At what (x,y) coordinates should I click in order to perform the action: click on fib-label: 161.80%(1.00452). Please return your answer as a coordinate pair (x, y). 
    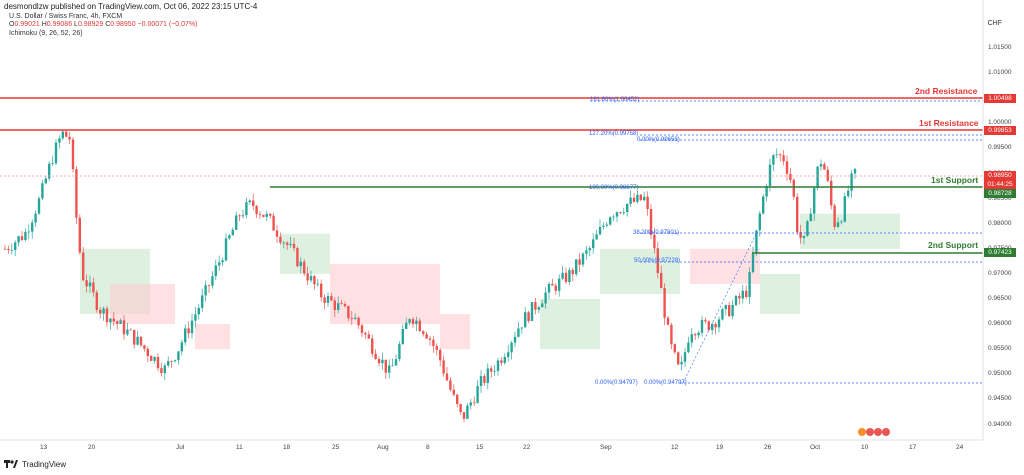
    Looking at the image, I should click on (615, 100).